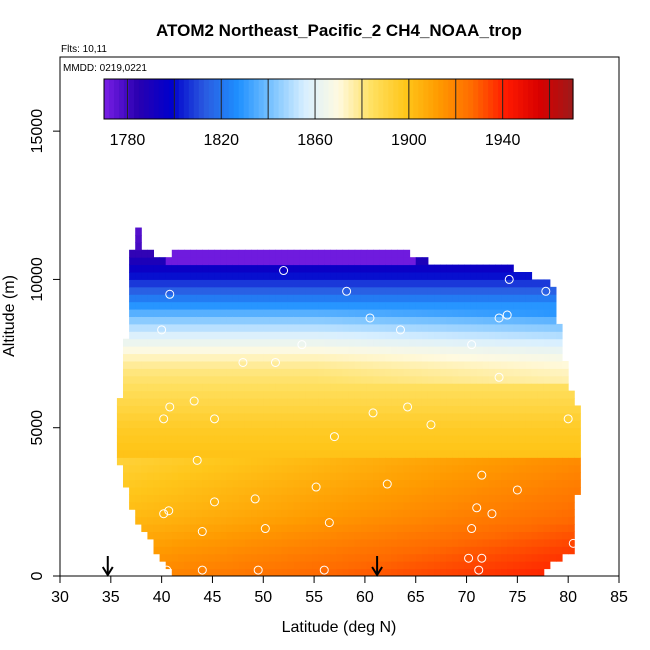 The image size is (650, 650). Describe the element at coordinates (517, 597) in the screenshot. I see `x-tick-label: 75` at that location.